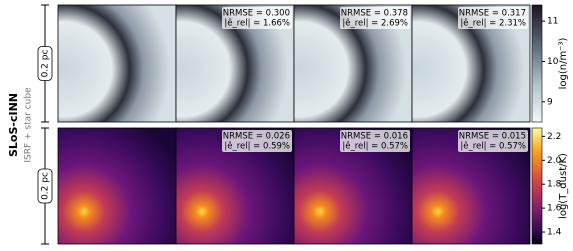 Image resolution: width=573 pixels, height=251 pixels. I want to click on model-subtitle: ISRF + star cube, so click(29, 125).